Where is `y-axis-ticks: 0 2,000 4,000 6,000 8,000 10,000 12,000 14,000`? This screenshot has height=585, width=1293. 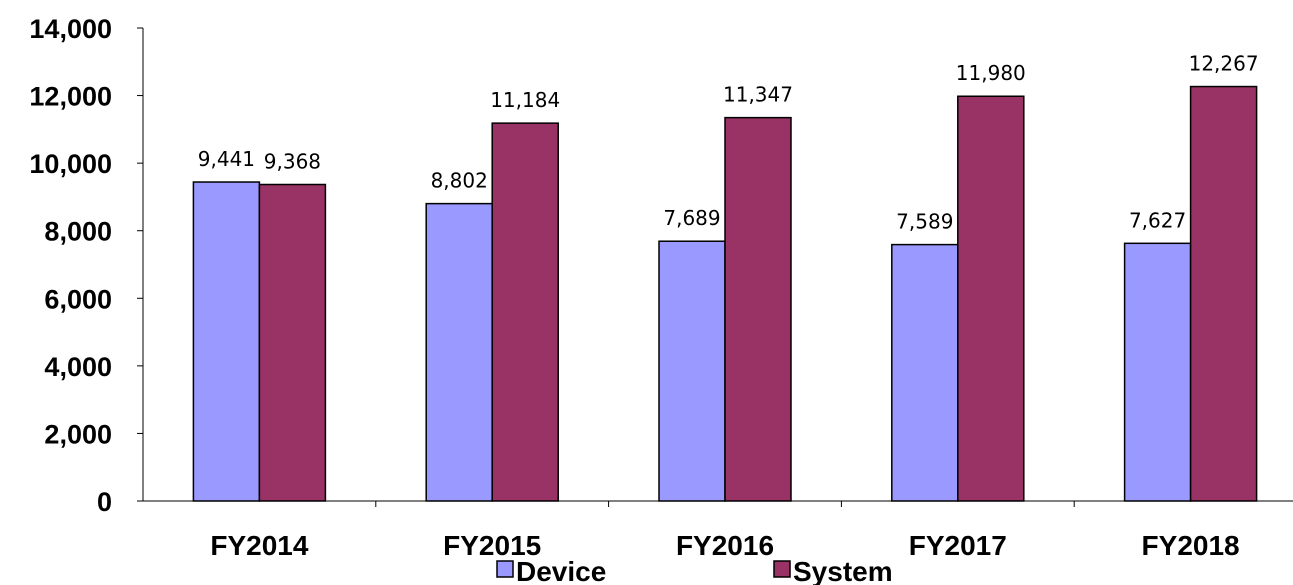
y-axis-ticks: 0 2,000 4,000 6,000 8,000 10,000 12,000 14,000 is located at coordinates (86, 265).